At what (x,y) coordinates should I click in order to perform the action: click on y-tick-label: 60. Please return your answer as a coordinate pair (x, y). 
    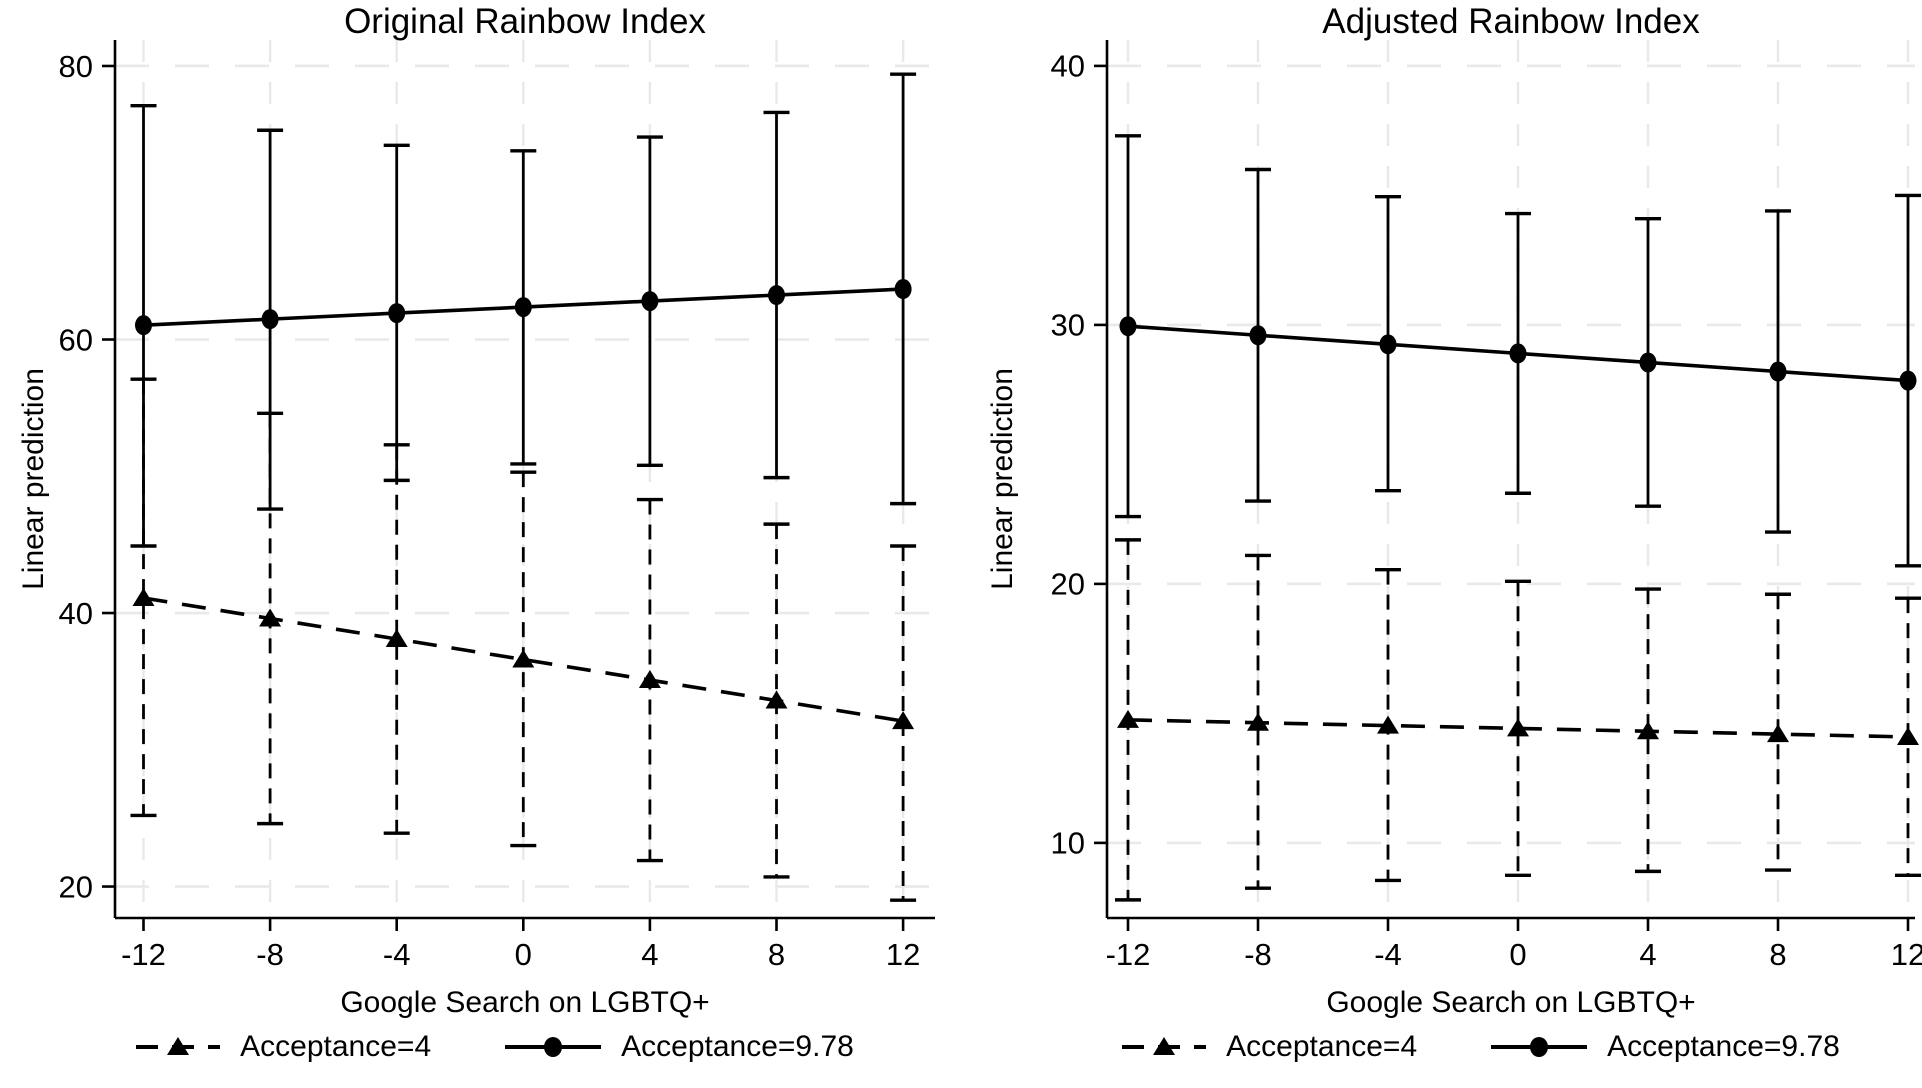
    Looking at the image, I should click on (76, 339).